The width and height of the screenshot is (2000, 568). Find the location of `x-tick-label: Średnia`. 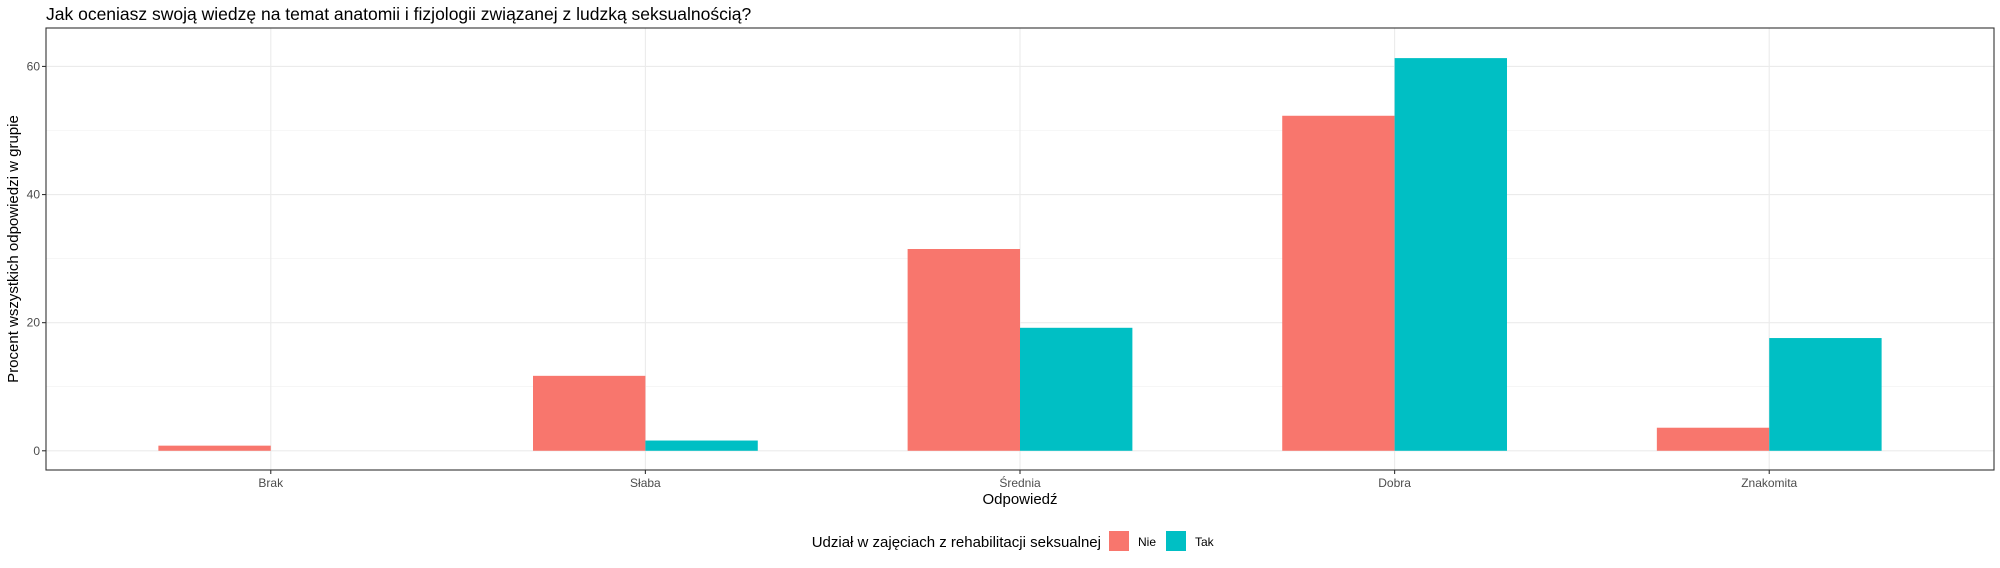

x-tick-label: Średnia is located at coordinates (1020, 482).